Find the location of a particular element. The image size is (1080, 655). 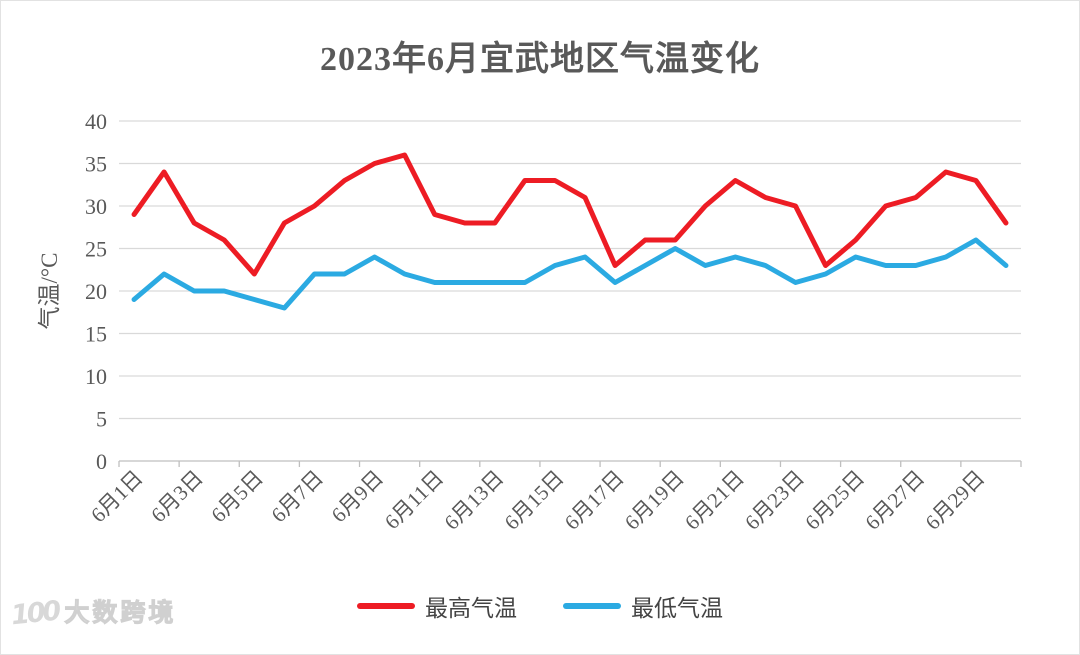

svg-text: 30 is located at coordinates (96, 206).